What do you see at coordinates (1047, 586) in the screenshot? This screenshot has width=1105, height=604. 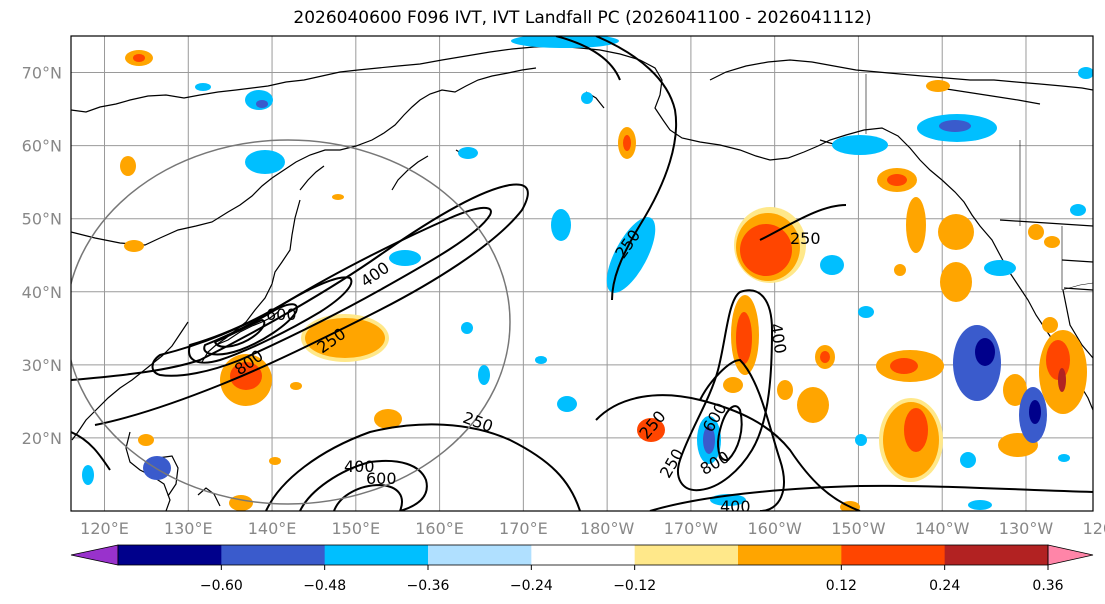 I see `colorbar-tick-label: 0.36` at bounding box center [1047, 586].